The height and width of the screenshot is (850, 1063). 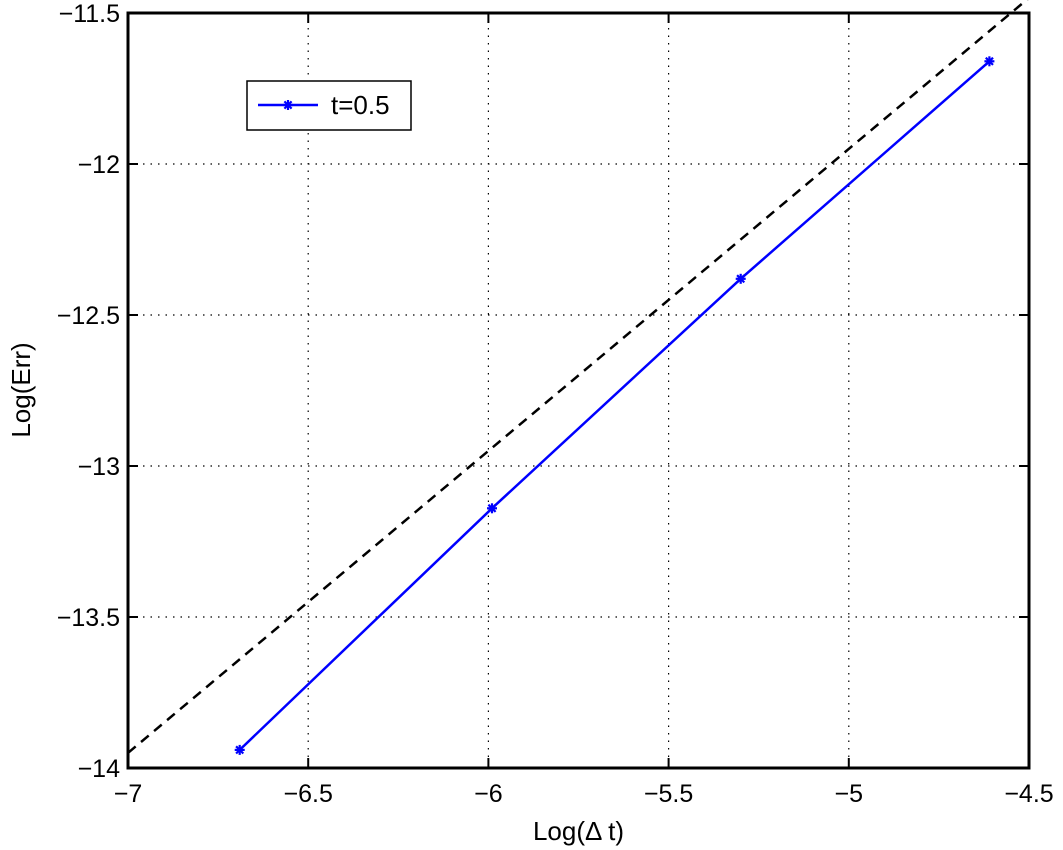 What do you see at coordinates (668, 794) in the screenshot?
I see `x-tick-label: −5.5` at bounding box center [668, 794].